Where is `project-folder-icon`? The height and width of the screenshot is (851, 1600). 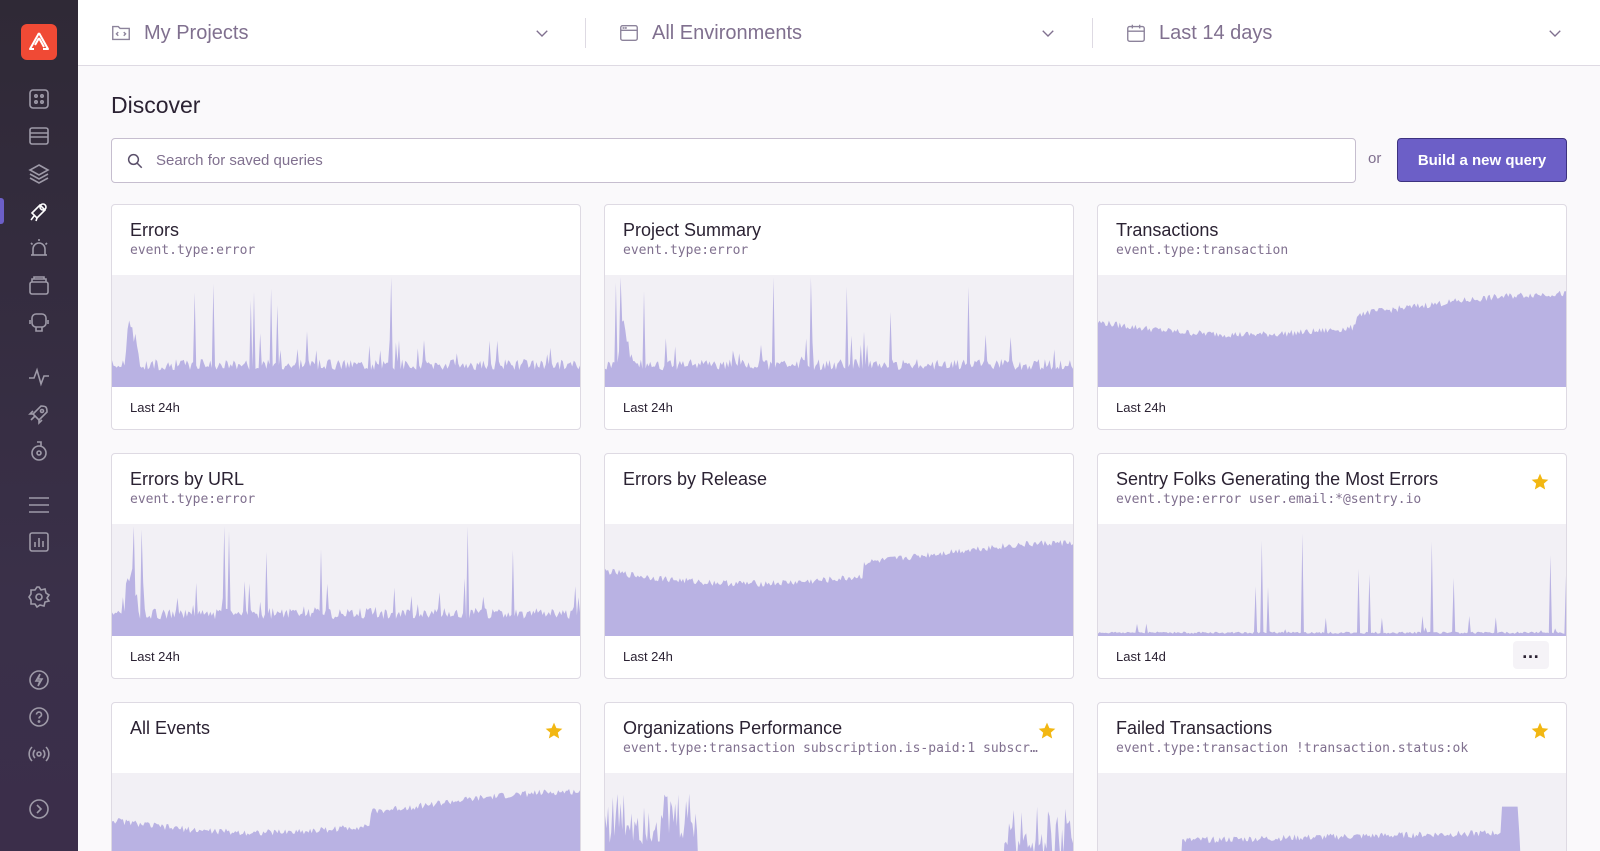
project-folder-icon is located at coordinates (121, 33).